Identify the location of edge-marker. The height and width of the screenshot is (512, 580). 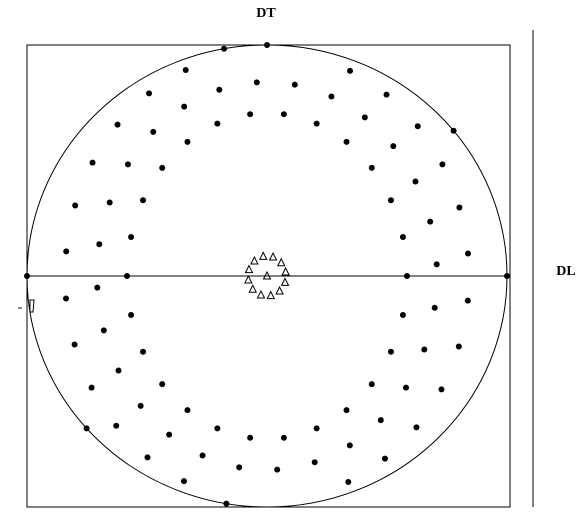
(32, 306).